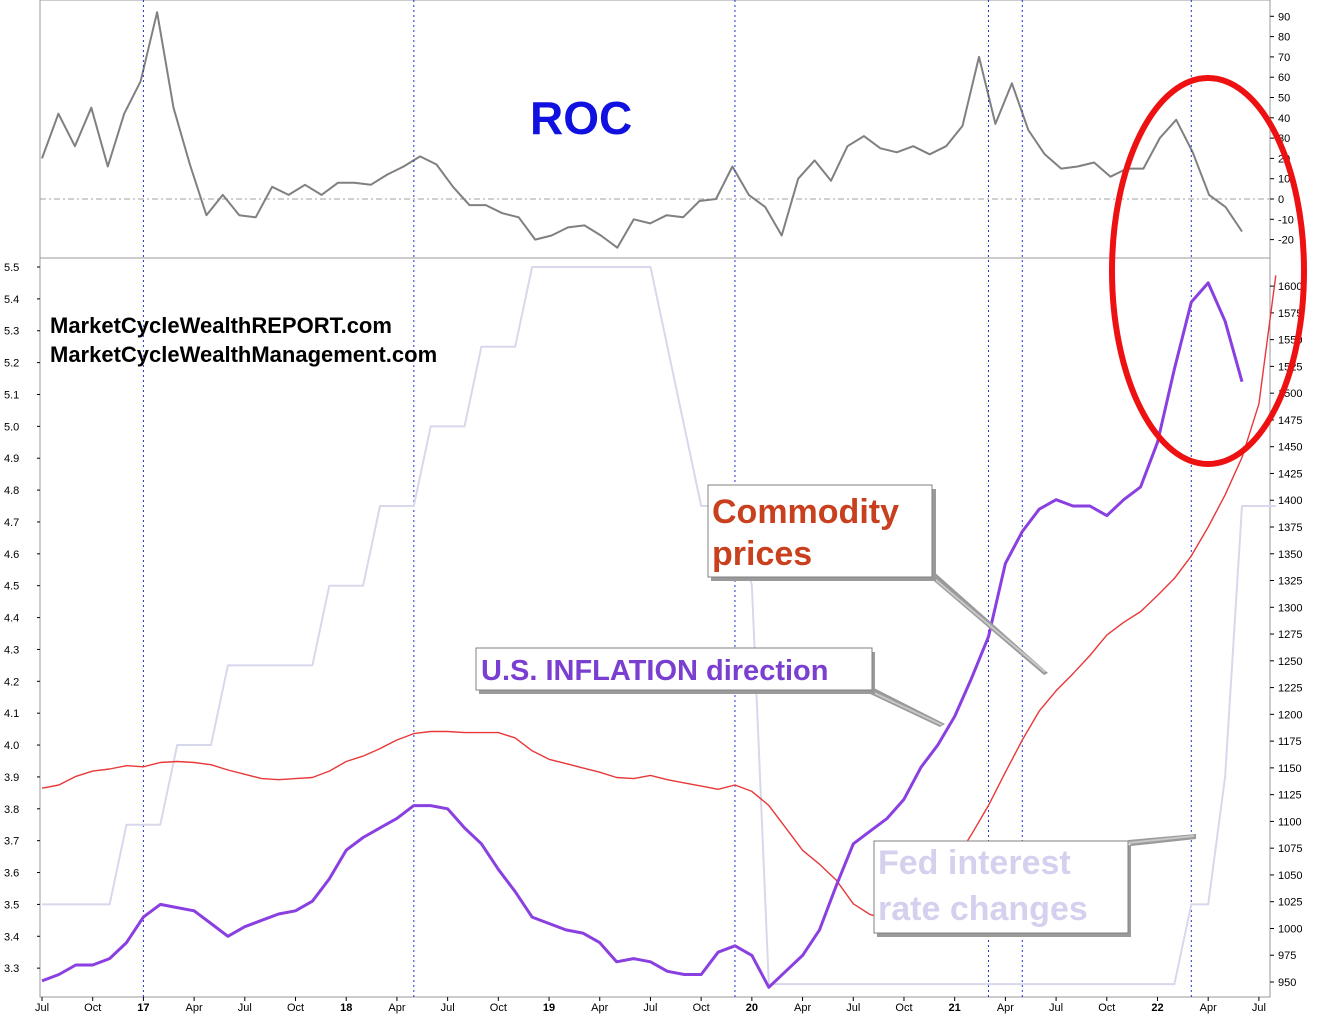  Describe the element at coordinates (11, 905) in the screenshot. I see `left-tick-label: 3.5` at that location.